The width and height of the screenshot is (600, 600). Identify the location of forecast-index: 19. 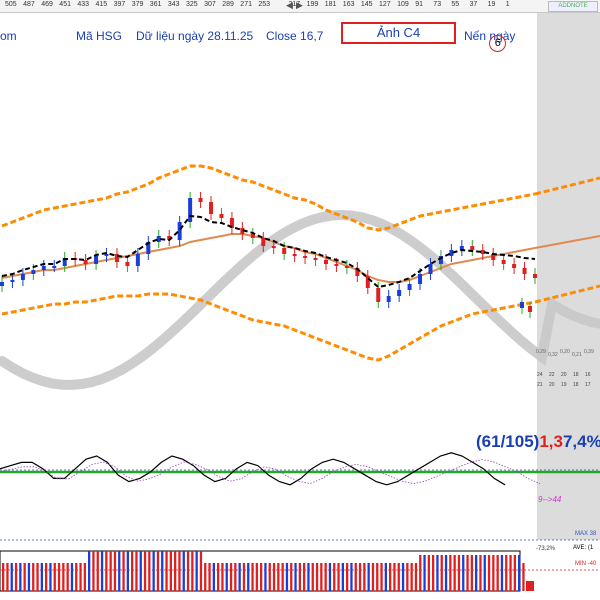
(564, 385).